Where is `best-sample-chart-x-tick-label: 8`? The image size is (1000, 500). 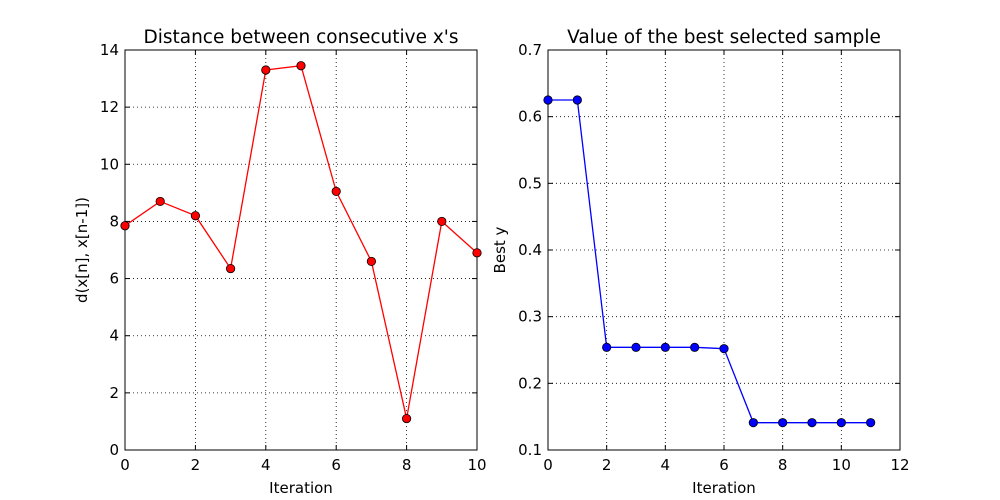
best-sample-chart-x-tick-label: 8 is located at coordinates (783, 465).